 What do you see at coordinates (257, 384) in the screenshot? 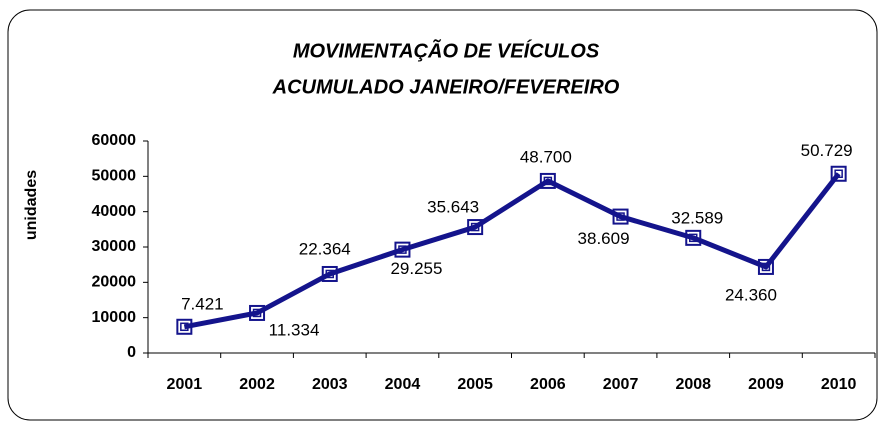
I see `x-tick-label: 2002` at bounding box center [257, 384].